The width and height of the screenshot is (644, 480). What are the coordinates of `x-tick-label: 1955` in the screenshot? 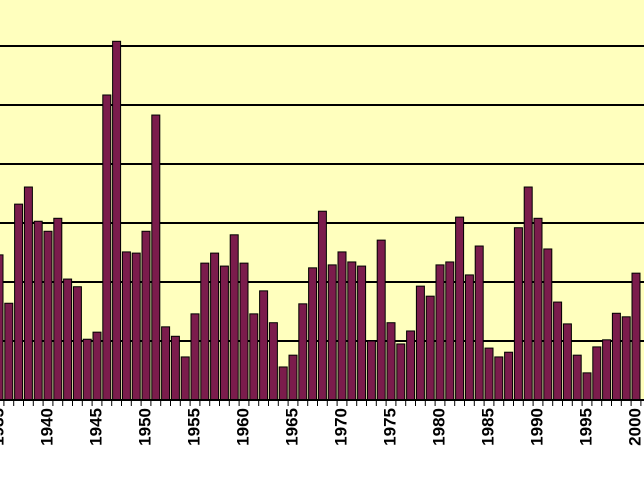 It's located at (193, 427).